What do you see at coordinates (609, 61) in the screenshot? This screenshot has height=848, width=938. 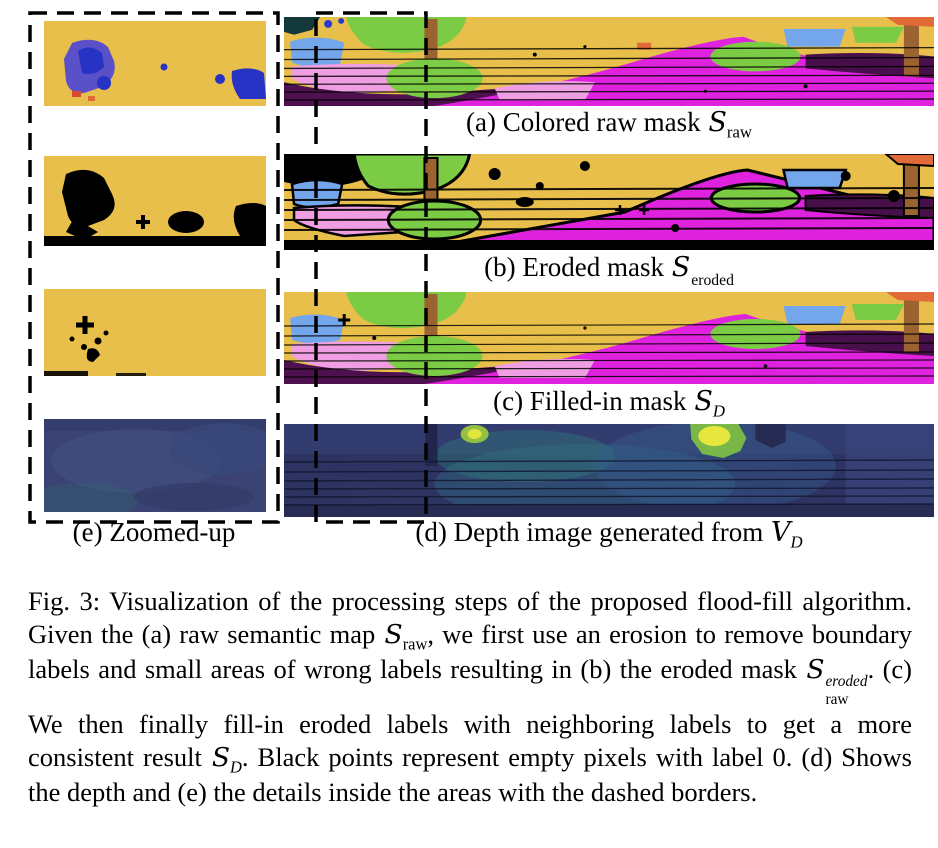 I see `panel-a-image` at bounding box center [609, 61].